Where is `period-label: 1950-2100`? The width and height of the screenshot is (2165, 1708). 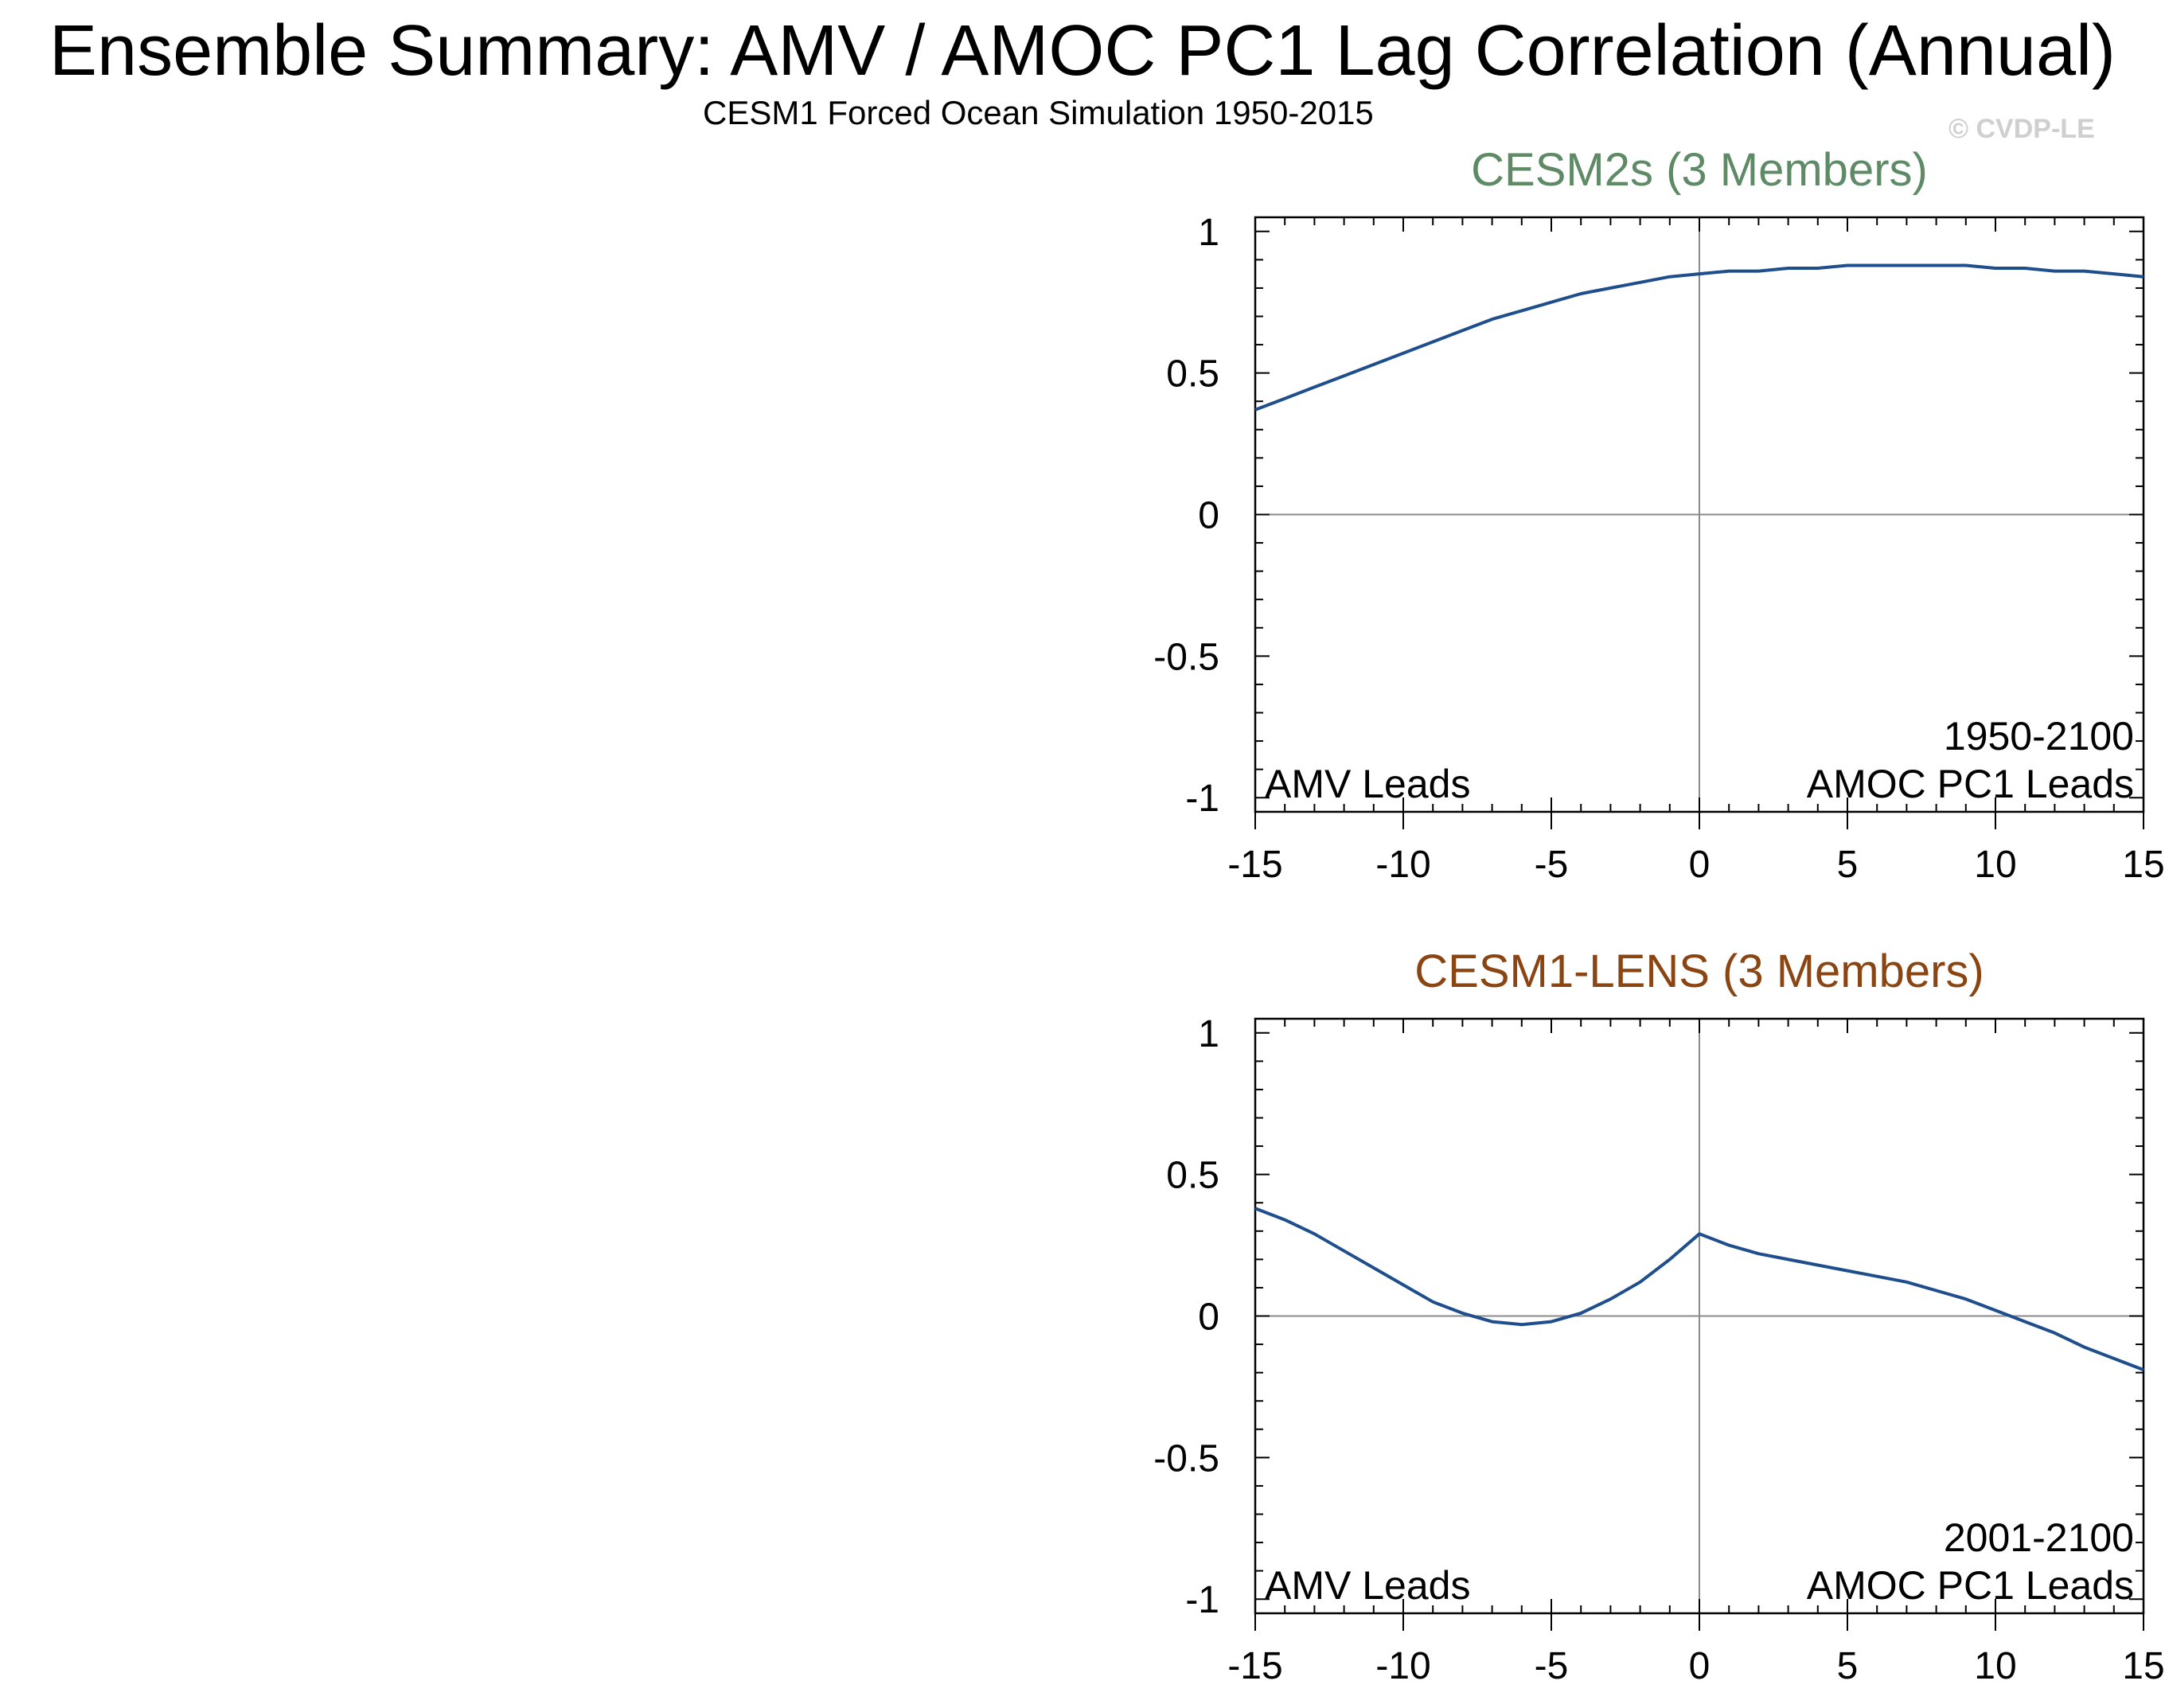
period-label: 1950-2100 is located at coordinates (2039, 736).